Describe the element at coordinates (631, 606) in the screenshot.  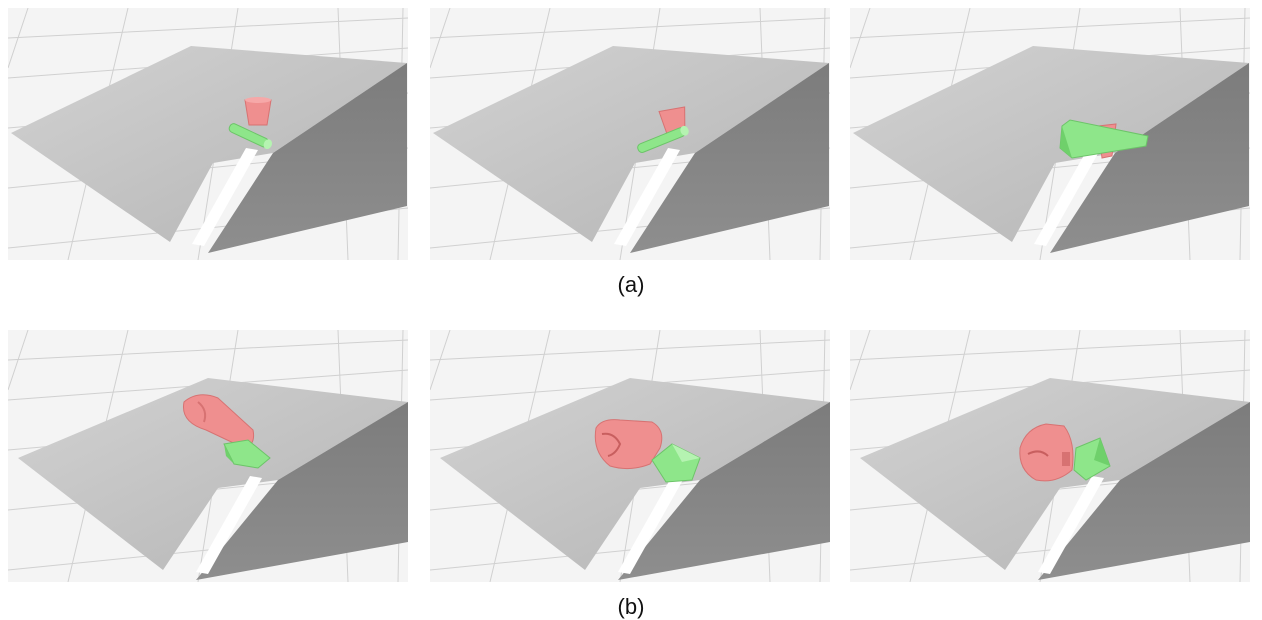
I see `caption-b: (b)` at that location.